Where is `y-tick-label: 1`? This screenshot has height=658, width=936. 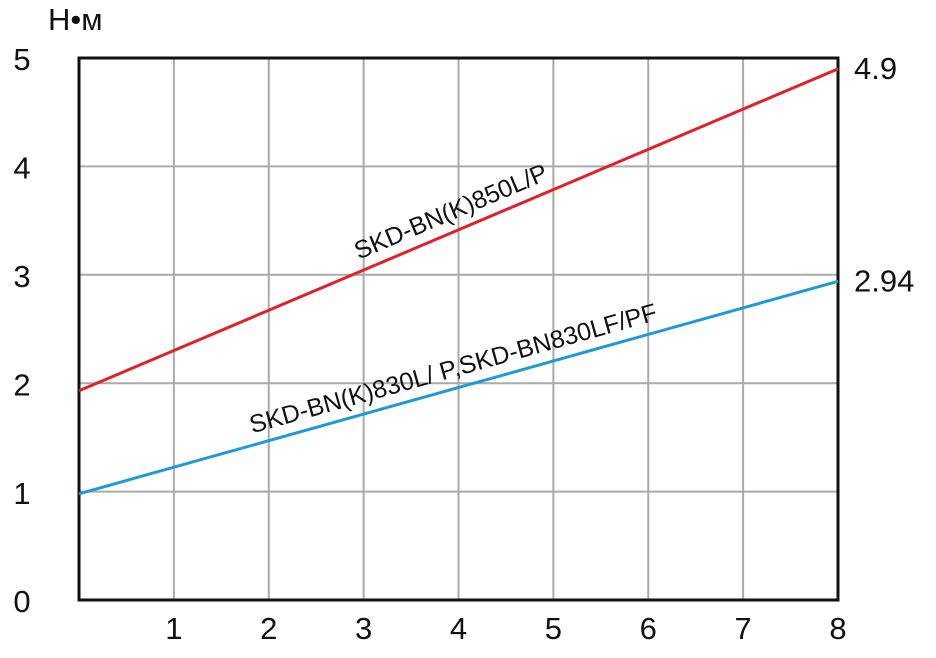 y-tick-label: 1 is located at coordinates (21, 493).